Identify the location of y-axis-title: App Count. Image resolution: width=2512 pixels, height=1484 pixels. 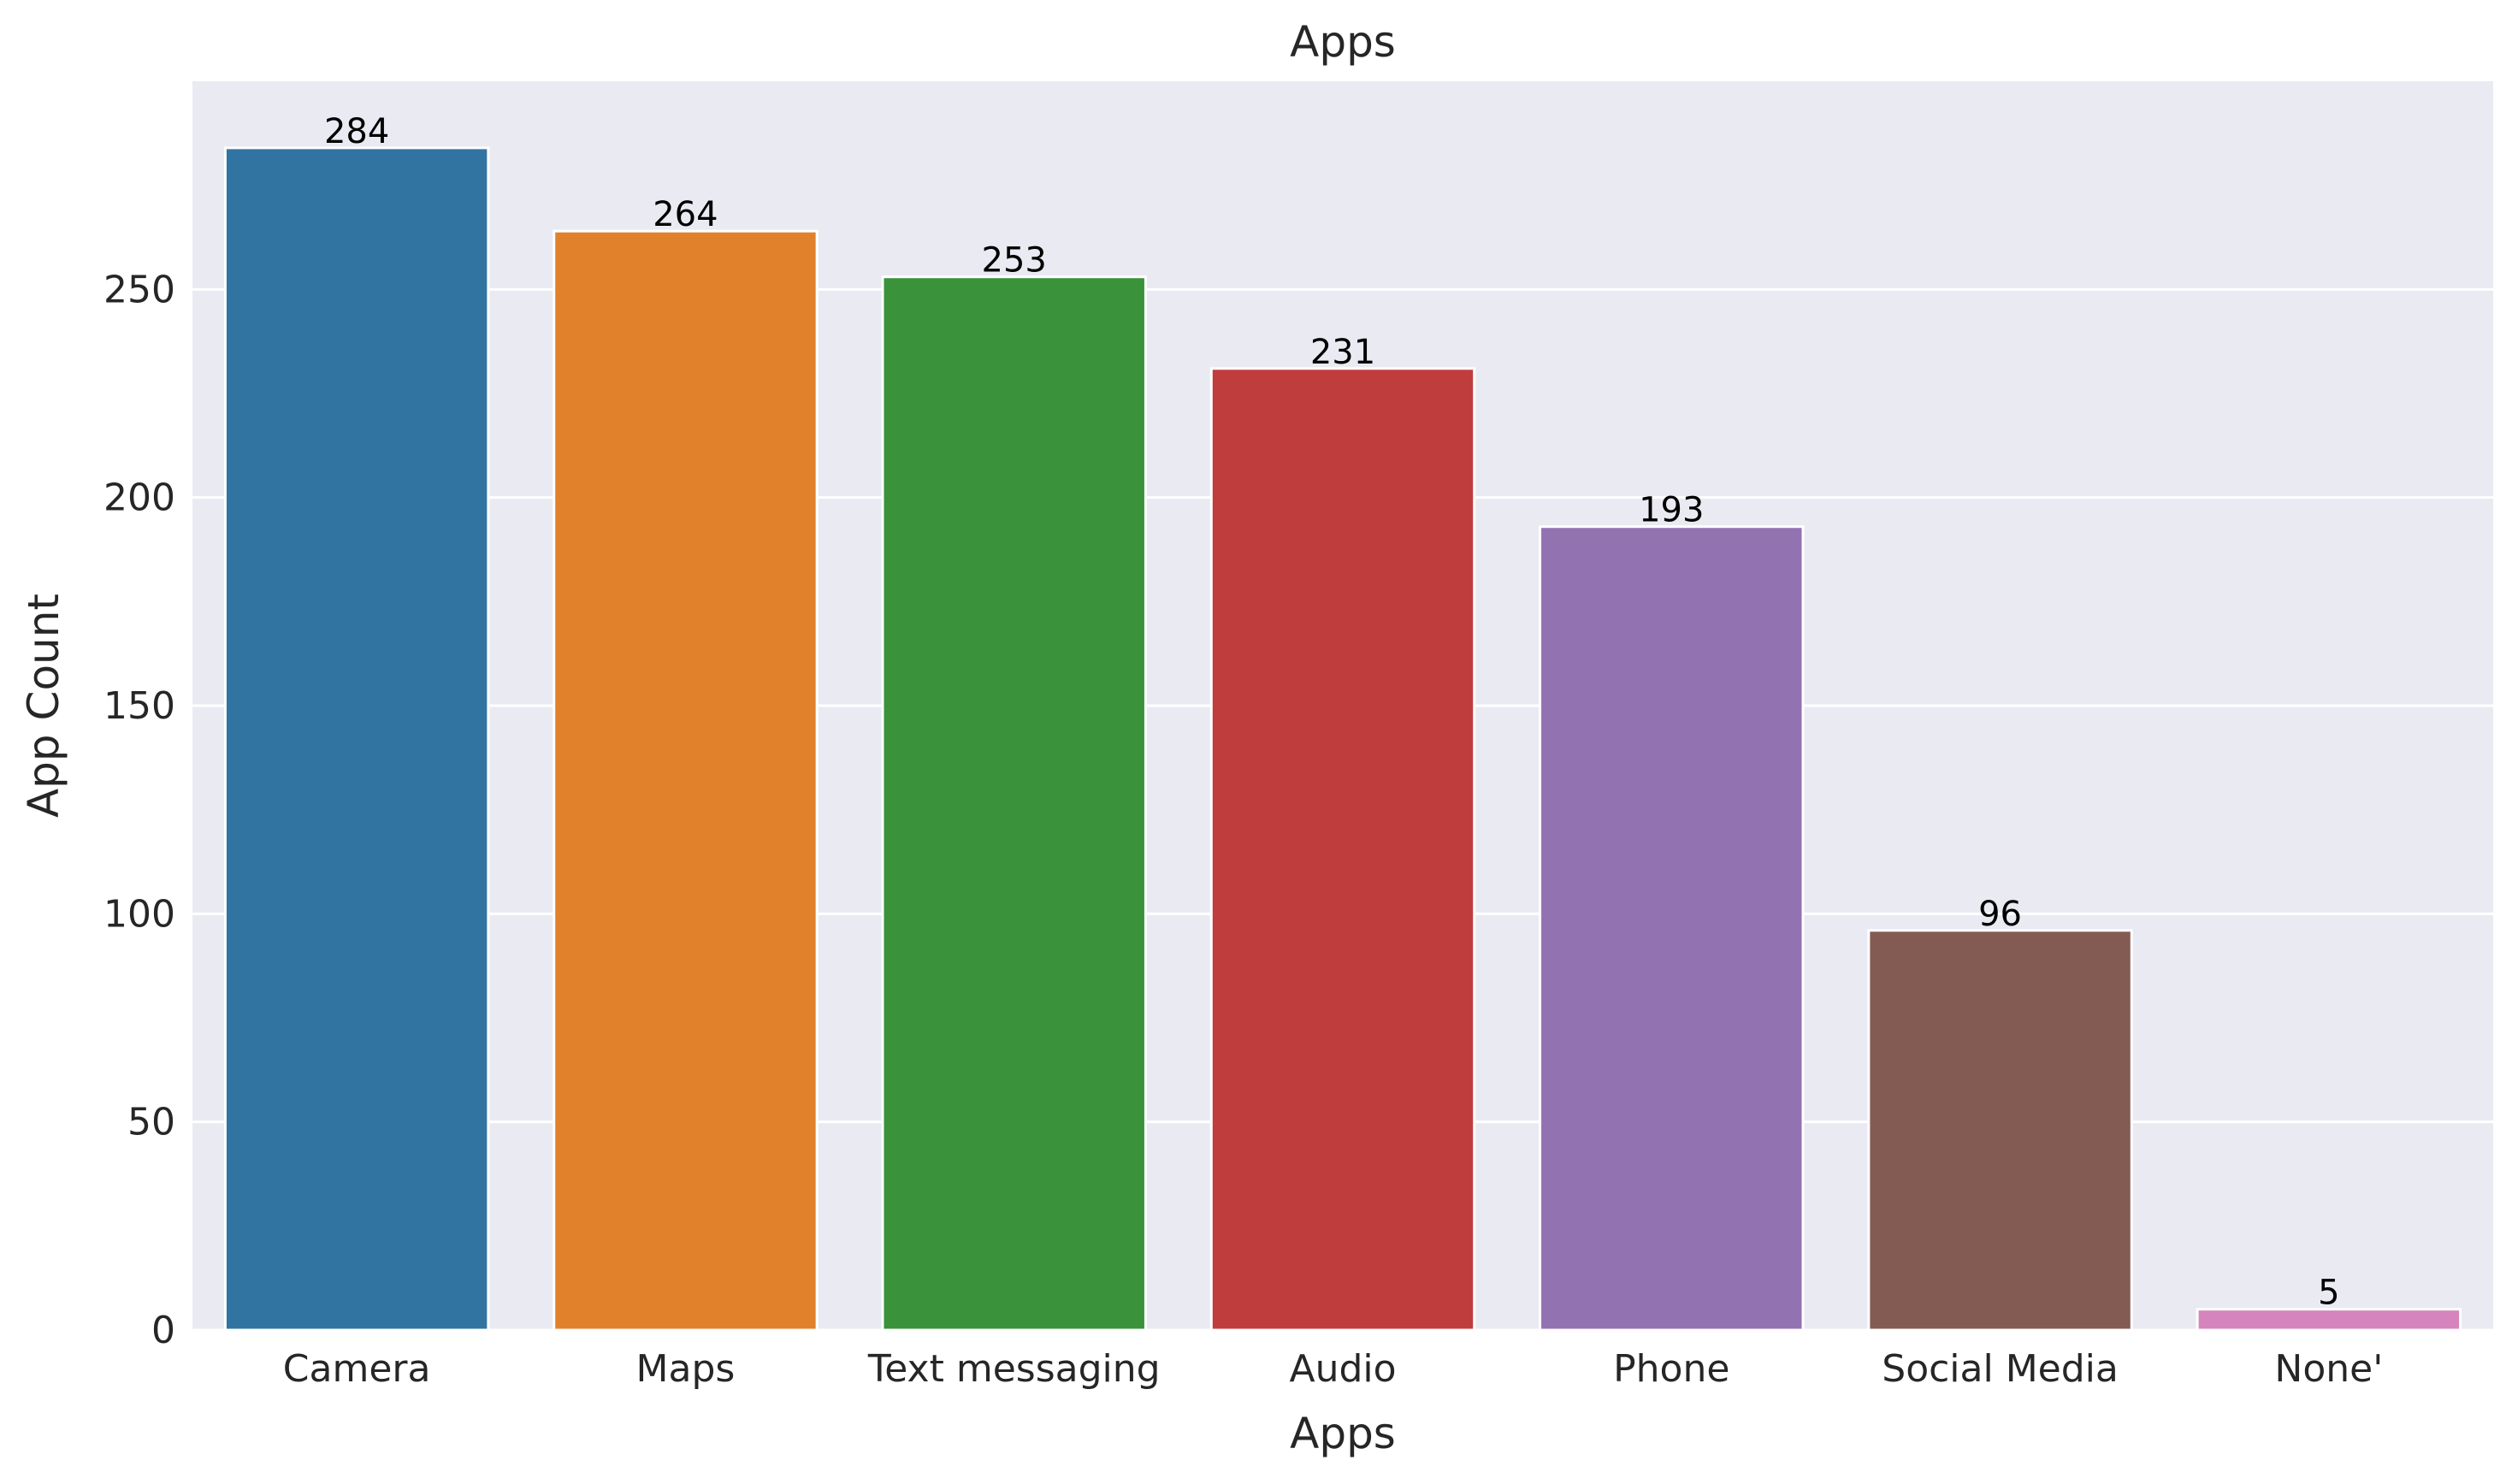
(43, 706).